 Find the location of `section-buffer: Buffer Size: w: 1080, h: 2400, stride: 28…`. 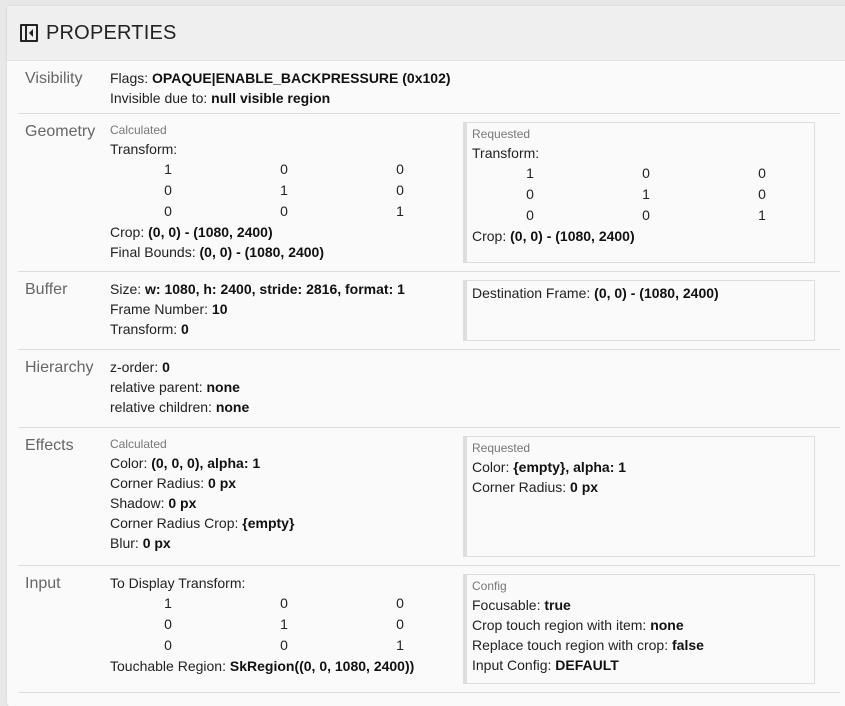

section-buffer: Buffer Size: w: 1080, h: 2400, stride: 28… is located at coordinates (429, 311).